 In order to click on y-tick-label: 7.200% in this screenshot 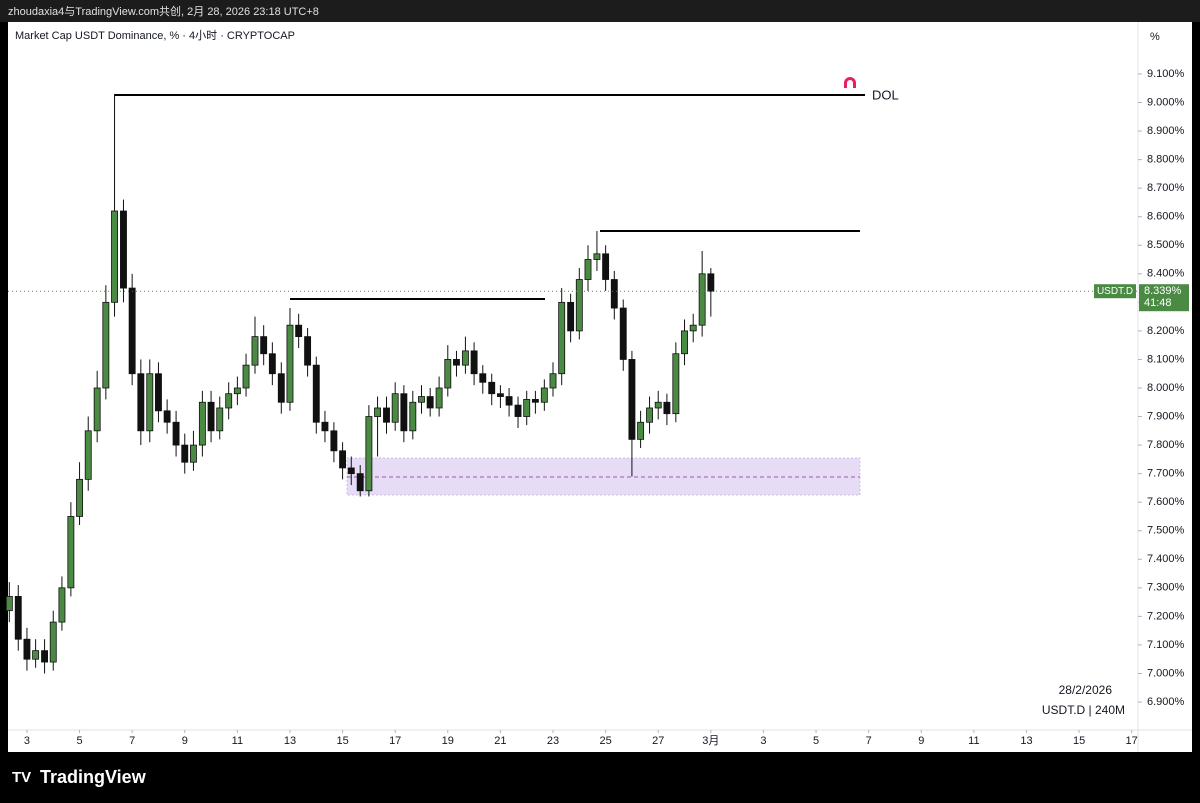, I will do `click(1166, 616)`.